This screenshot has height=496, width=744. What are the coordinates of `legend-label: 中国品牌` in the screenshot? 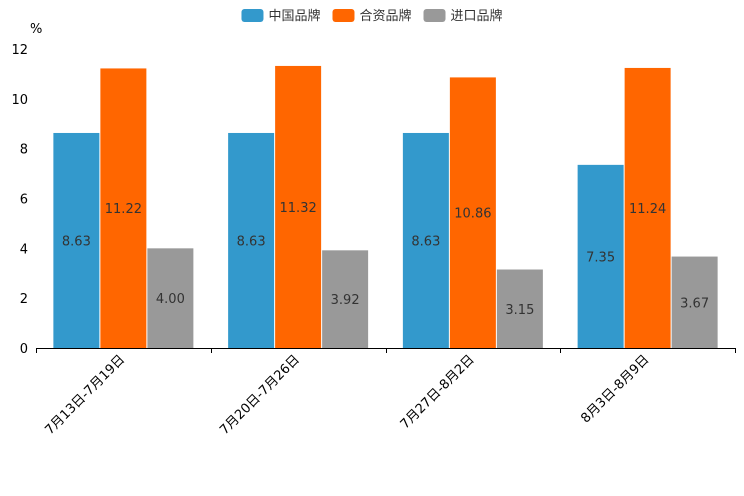 It's located at (294, 16).